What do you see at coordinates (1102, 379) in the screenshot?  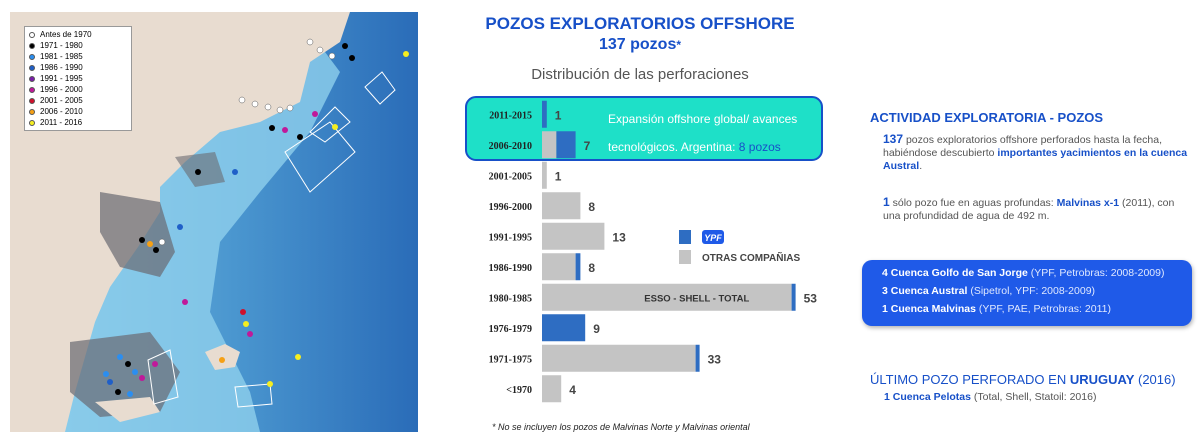 I see `uruguay-country: URUGUAY` at bounding box center [1102, 379].